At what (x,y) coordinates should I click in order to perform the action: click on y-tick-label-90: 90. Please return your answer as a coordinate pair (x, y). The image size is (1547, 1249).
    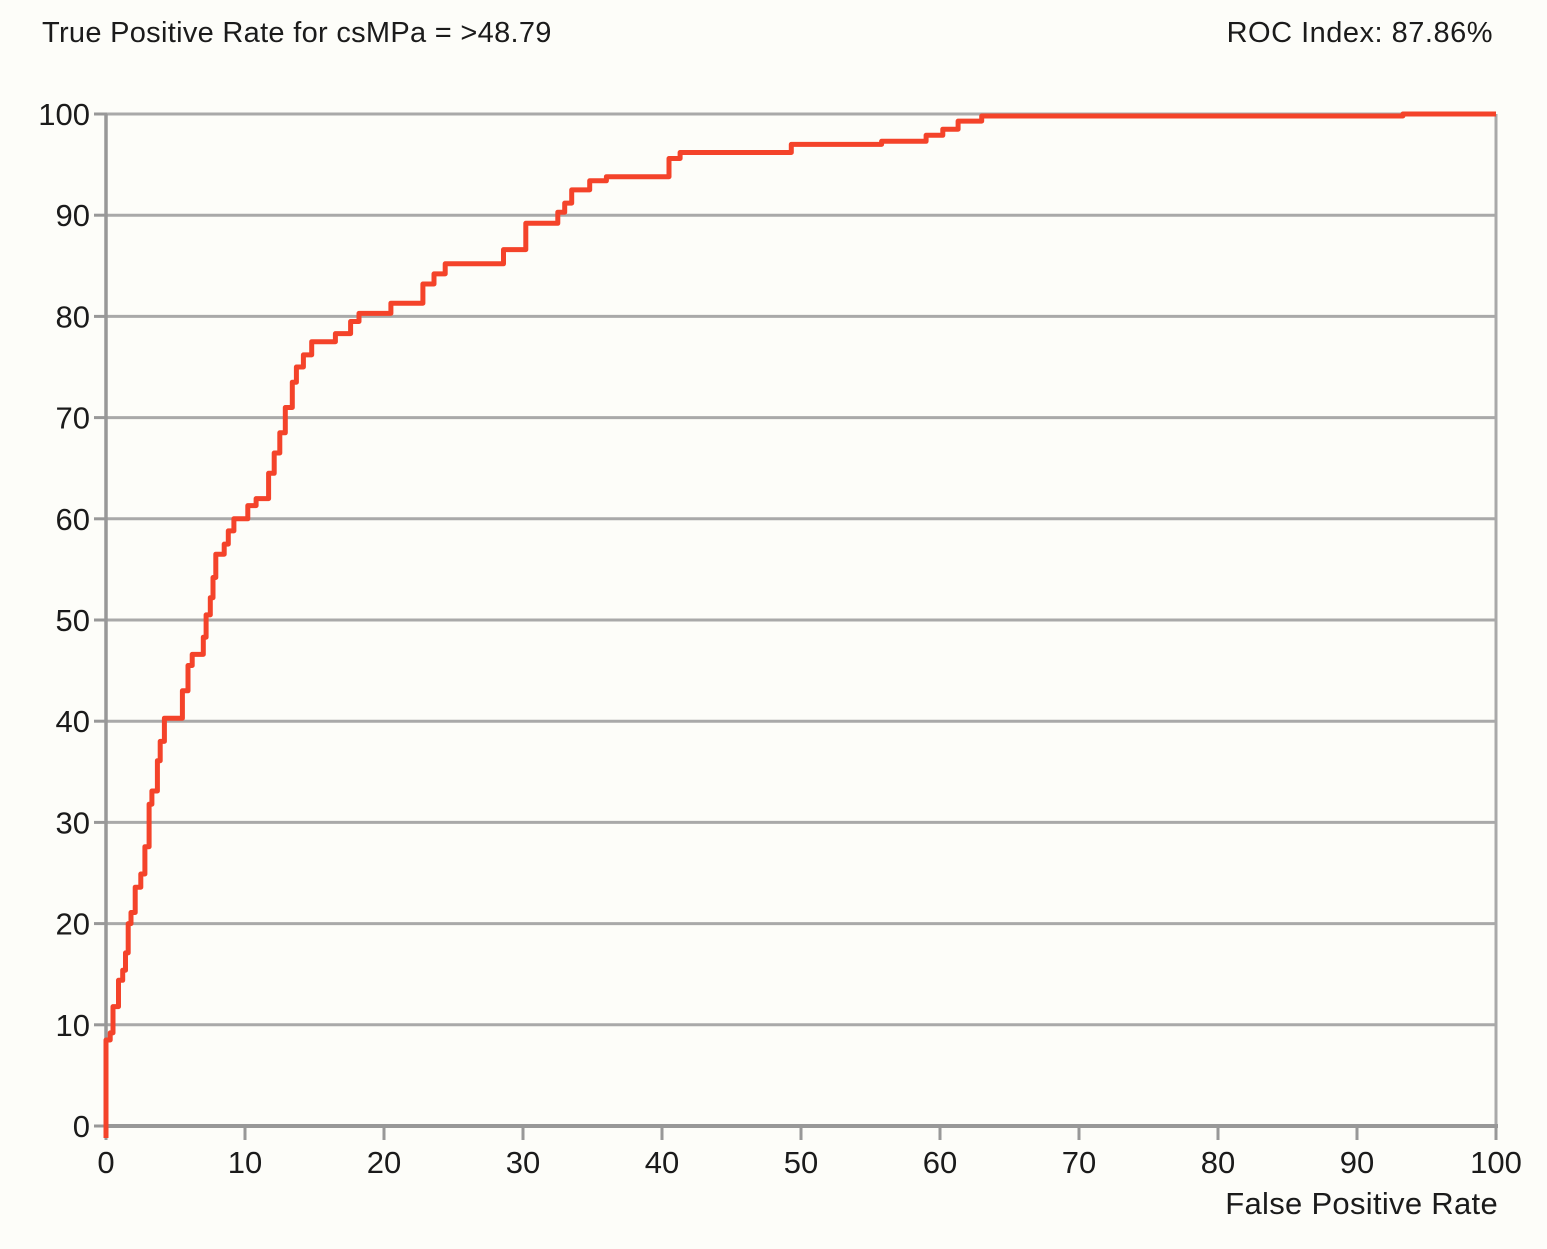
    Looking at the image, I should click on (73, 215).